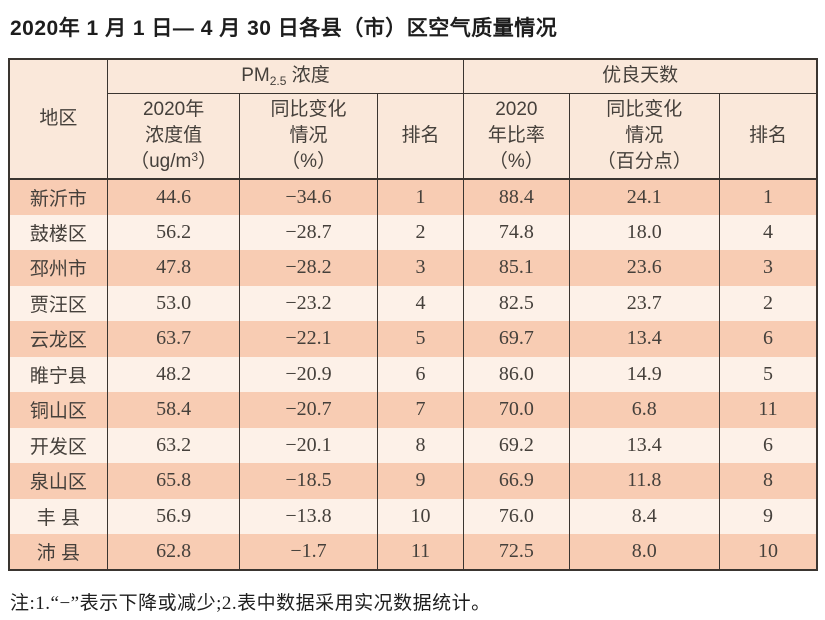  What do you see at coordinates (420, 516) in the screenshot?
I see `cell-pm25-rank: 10` at bounding box center [420, 516].